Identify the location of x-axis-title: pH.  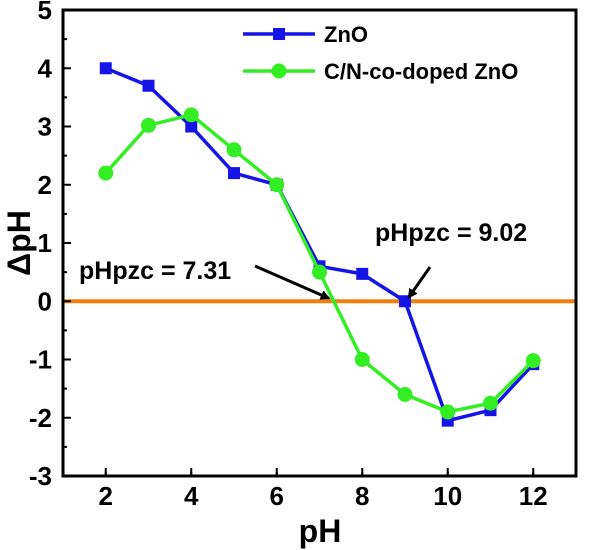
(320, 531).